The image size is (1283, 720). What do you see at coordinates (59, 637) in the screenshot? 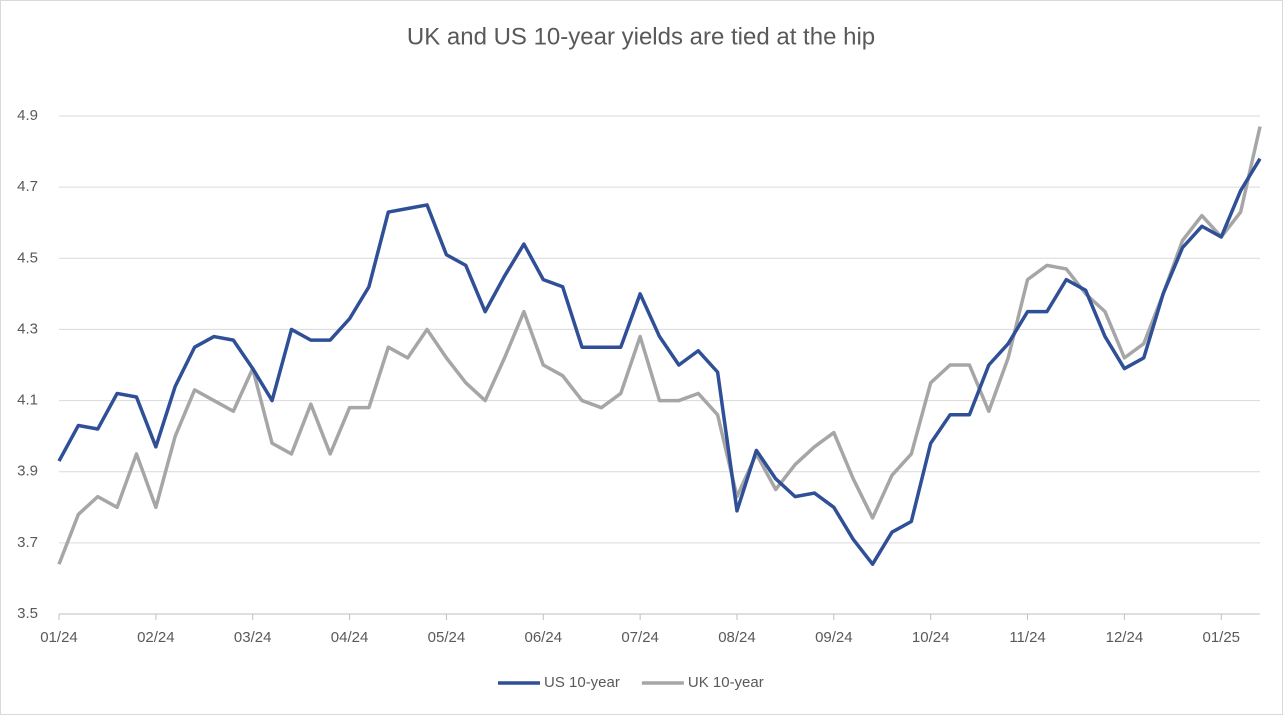
I see `x-tick-label: 01/24` at bounding box center [59, 637].